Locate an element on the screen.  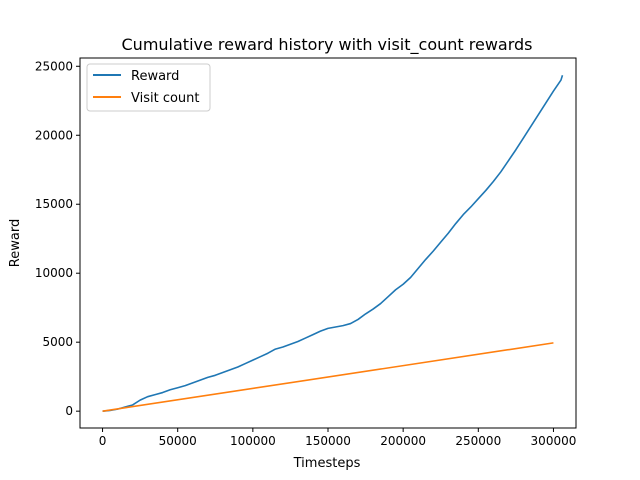
y-tick-label: 20000 is located at coordinates (54, 135).